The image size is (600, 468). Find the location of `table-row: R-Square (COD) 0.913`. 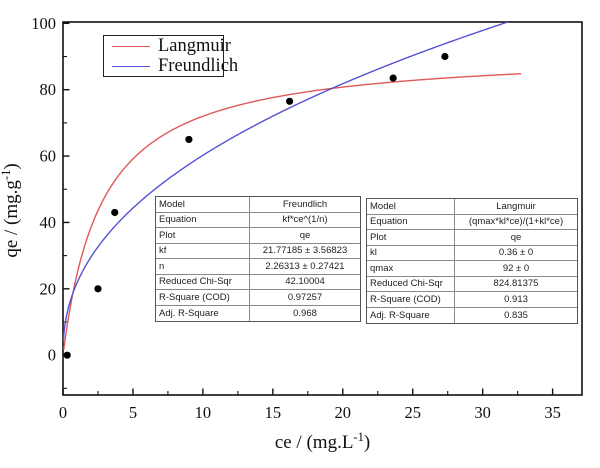

table-row: R-Square (COD) 0.913 is located at coordinates (472, 300).